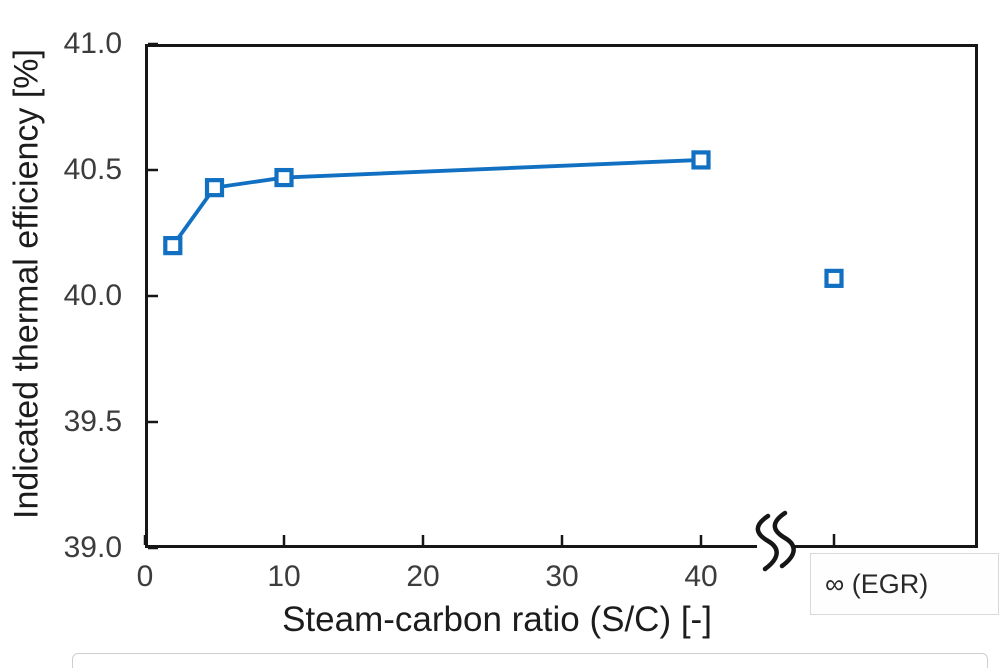  I want to click on y-tick-label: 40.0, so click(92, 295).